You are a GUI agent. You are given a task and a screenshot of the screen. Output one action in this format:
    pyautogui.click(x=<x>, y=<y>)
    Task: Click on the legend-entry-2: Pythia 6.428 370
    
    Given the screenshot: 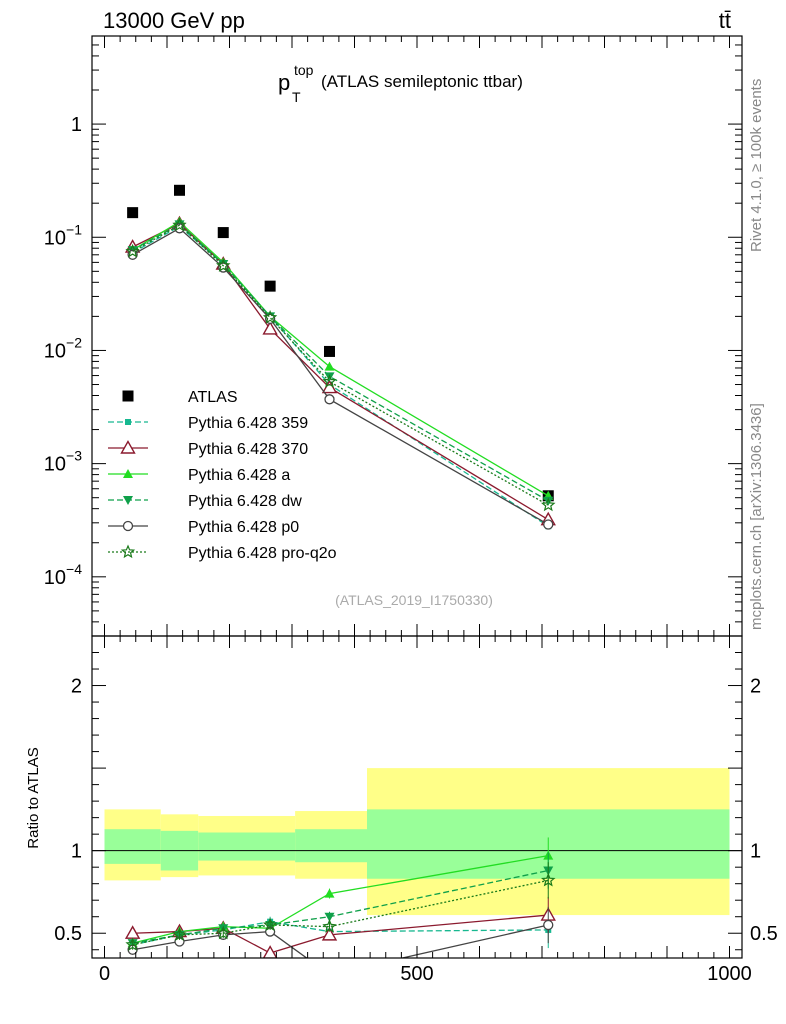 What is the action you would take?
    pyautogui.click(x=208, y=449)
    